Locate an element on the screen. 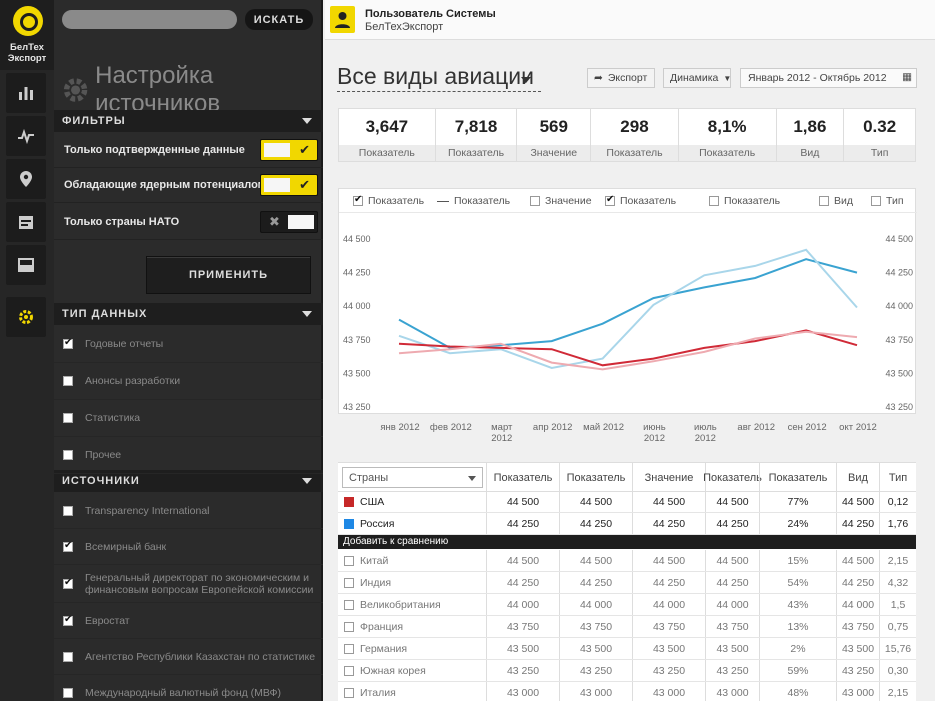  x-tick: янв 2012 is located at coordinates (400, 427).